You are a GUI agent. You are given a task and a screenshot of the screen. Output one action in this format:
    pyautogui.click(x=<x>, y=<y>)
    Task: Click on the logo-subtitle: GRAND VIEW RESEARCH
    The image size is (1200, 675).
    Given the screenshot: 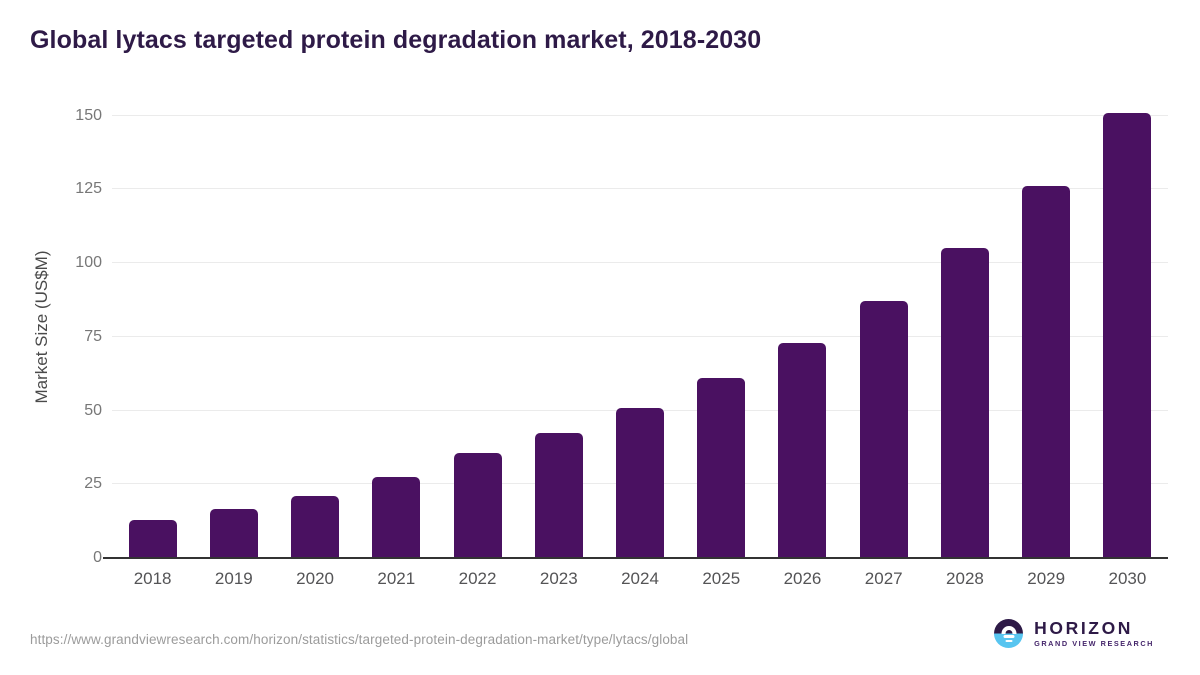 What is the action you would take?
    pyautogui.click(x=1094, y=644)
    